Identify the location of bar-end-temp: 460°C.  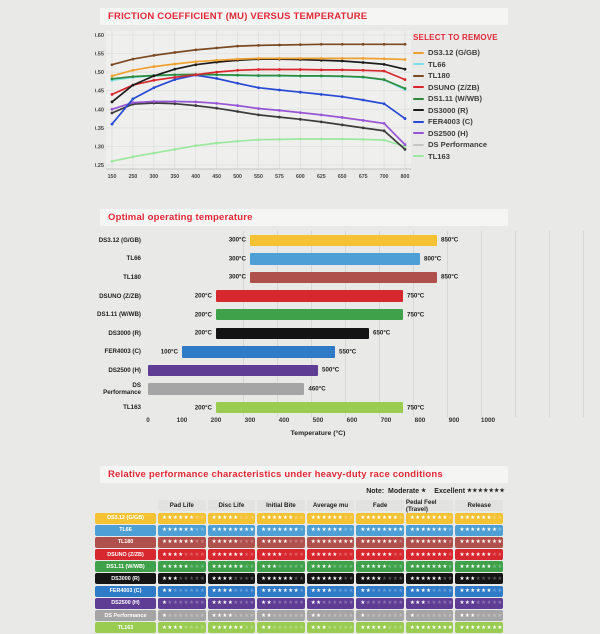
(317, 389).